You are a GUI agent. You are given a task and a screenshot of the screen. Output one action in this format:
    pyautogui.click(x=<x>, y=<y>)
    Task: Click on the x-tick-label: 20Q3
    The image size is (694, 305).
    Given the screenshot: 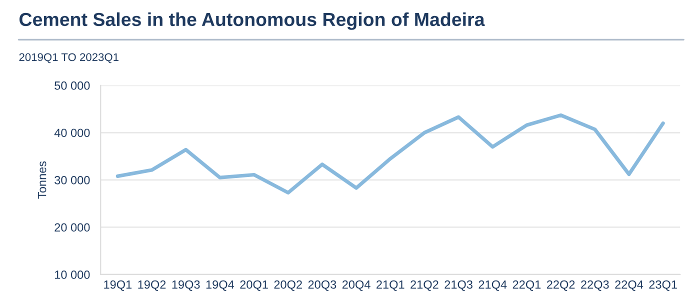 What is the action you would take?
    pyautogui.click(x=322, y=285)
    